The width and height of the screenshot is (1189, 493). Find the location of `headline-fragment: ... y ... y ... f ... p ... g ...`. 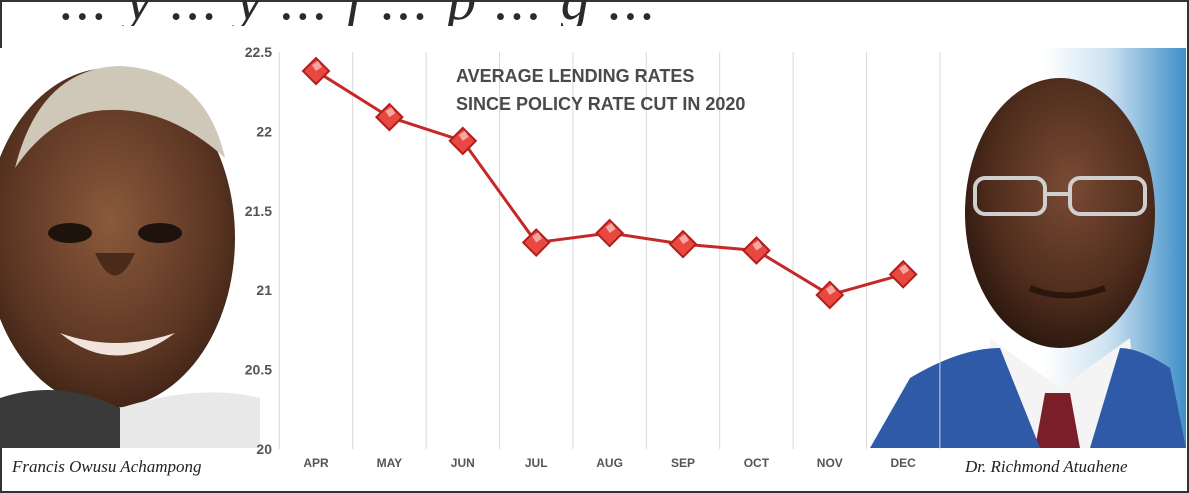

headline-fragment: ... y ... y ... f ... p ... g ... is located at coordinates (600, 13).